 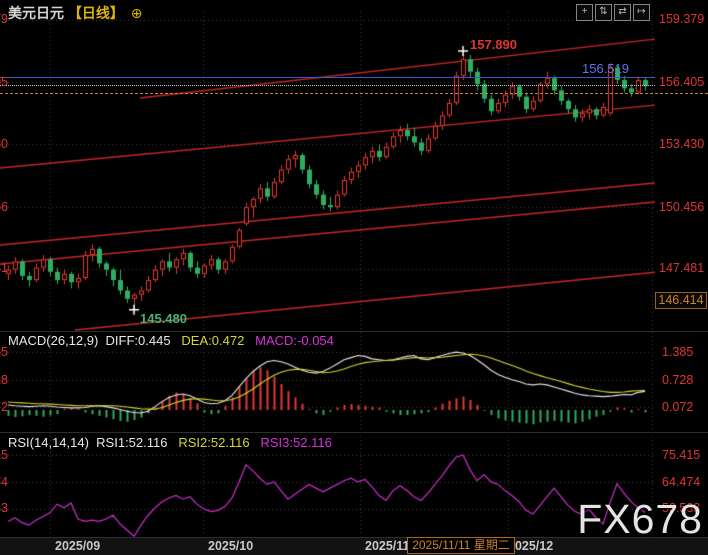 What do you see at coordinates (682, 82) in the screenshot?
I see `price-axis-label: 156.405` at bounding box center [682, 82].